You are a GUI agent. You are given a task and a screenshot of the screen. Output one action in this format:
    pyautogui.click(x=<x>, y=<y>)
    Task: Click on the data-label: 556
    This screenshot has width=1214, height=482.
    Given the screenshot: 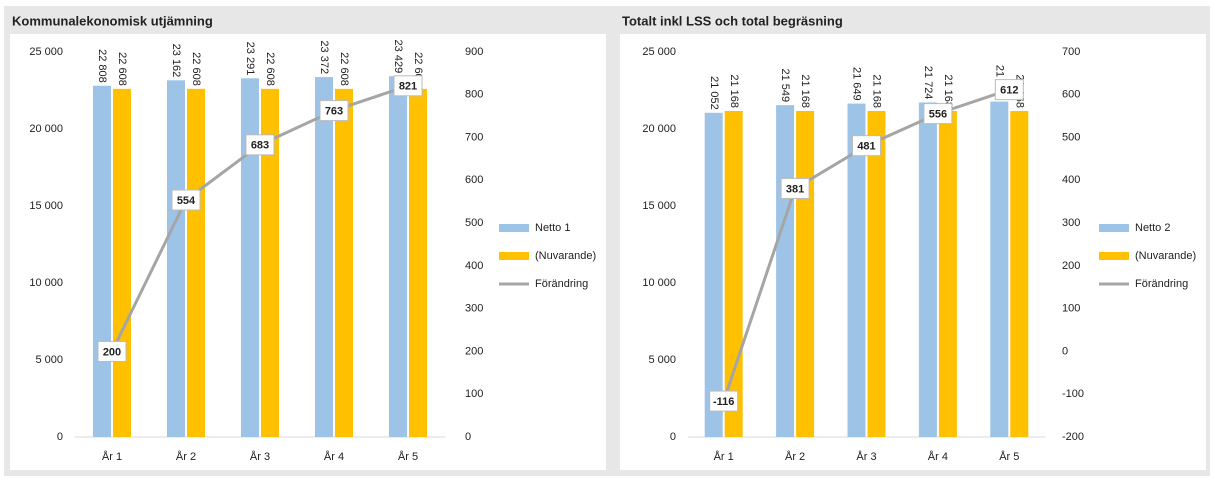 What is the action you would take?
    pyautogui.click(x=938, y=115)
    